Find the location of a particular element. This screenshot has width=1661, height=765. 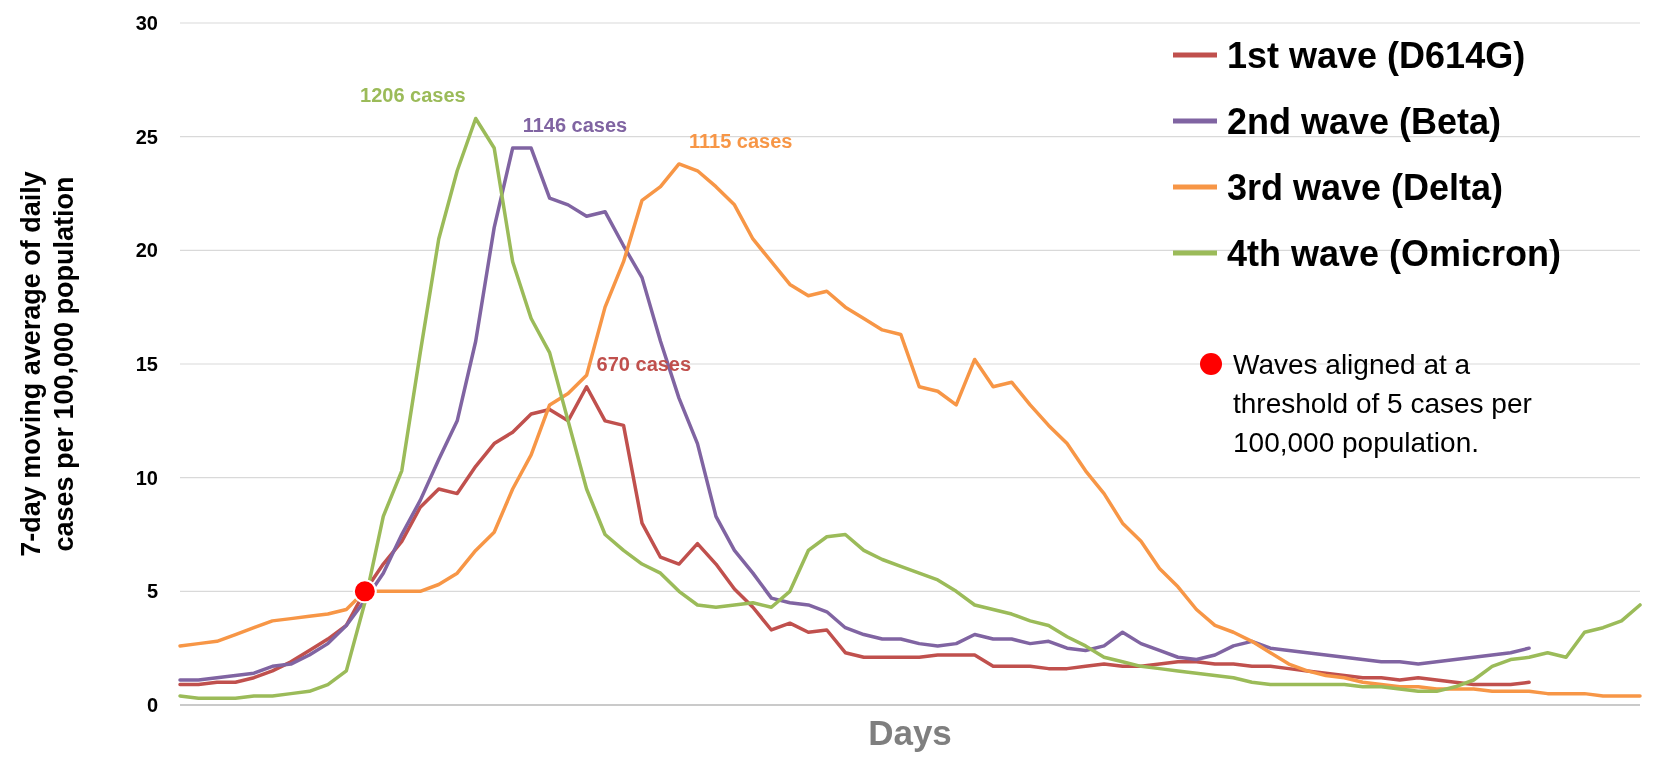

y-tick-label: 15 is located at coordinates (146, 364).